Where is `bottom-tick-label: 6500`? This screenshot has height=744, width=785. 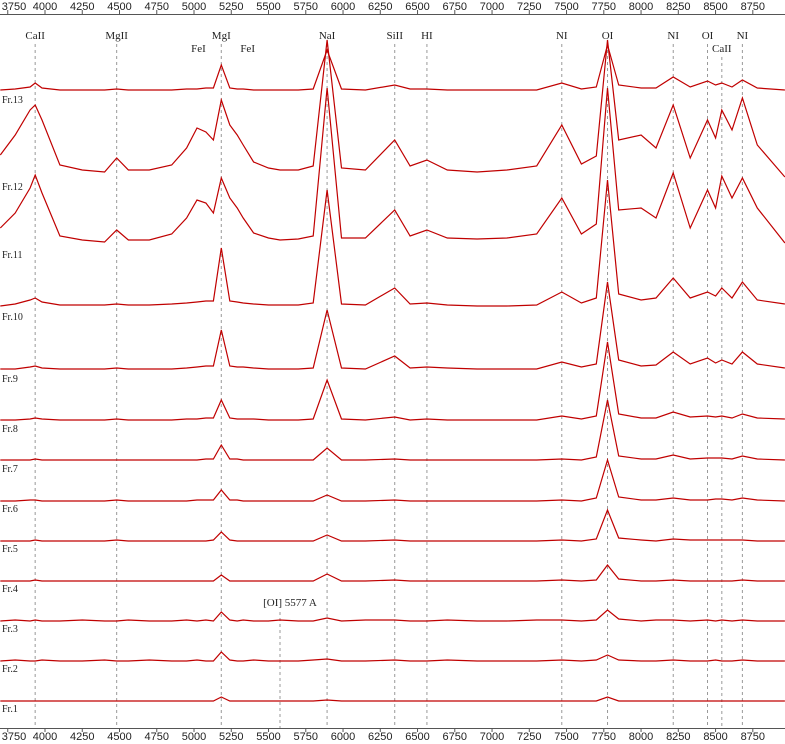
bottom-tick-label: 6500 is located at coordinates (417, 737).